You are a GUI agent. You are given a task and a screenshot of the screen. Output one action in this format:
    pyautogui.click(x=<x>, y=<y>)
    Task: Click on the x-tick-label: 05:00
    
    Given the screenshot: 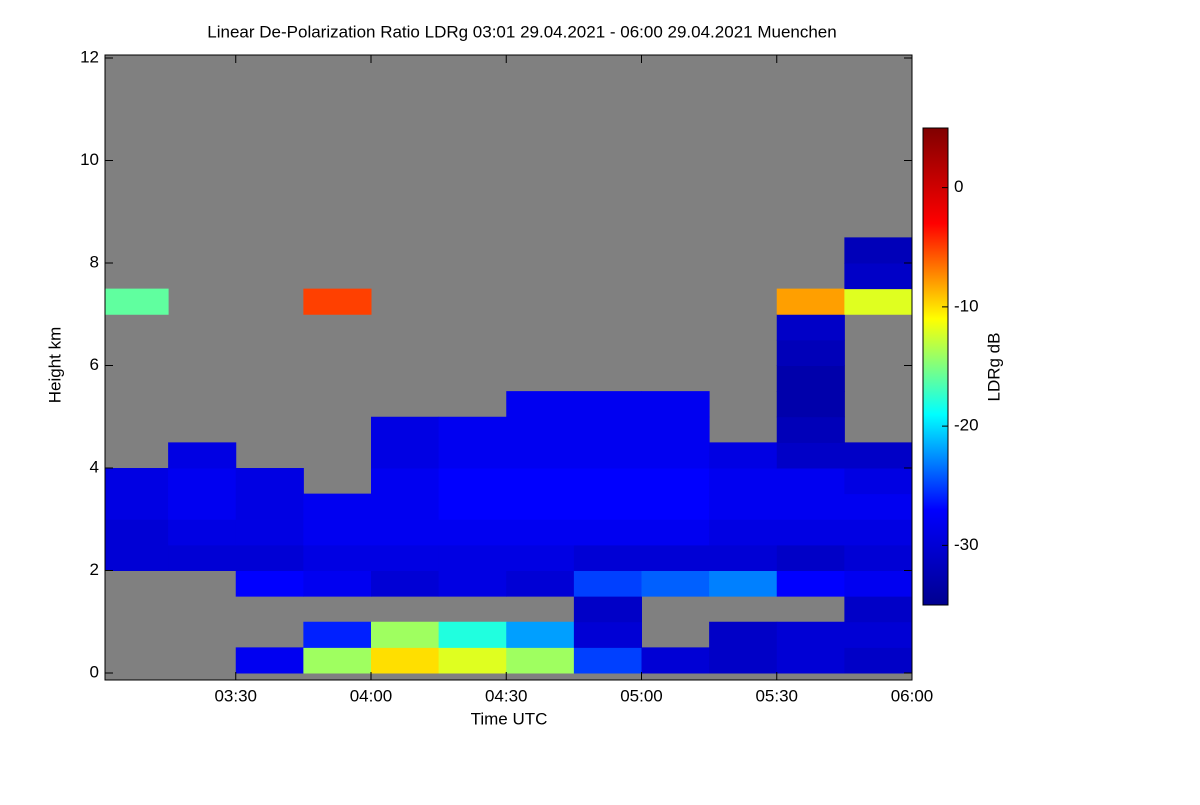 What is the action you would take?
    pyautogui.click(x=641, y=695)
    